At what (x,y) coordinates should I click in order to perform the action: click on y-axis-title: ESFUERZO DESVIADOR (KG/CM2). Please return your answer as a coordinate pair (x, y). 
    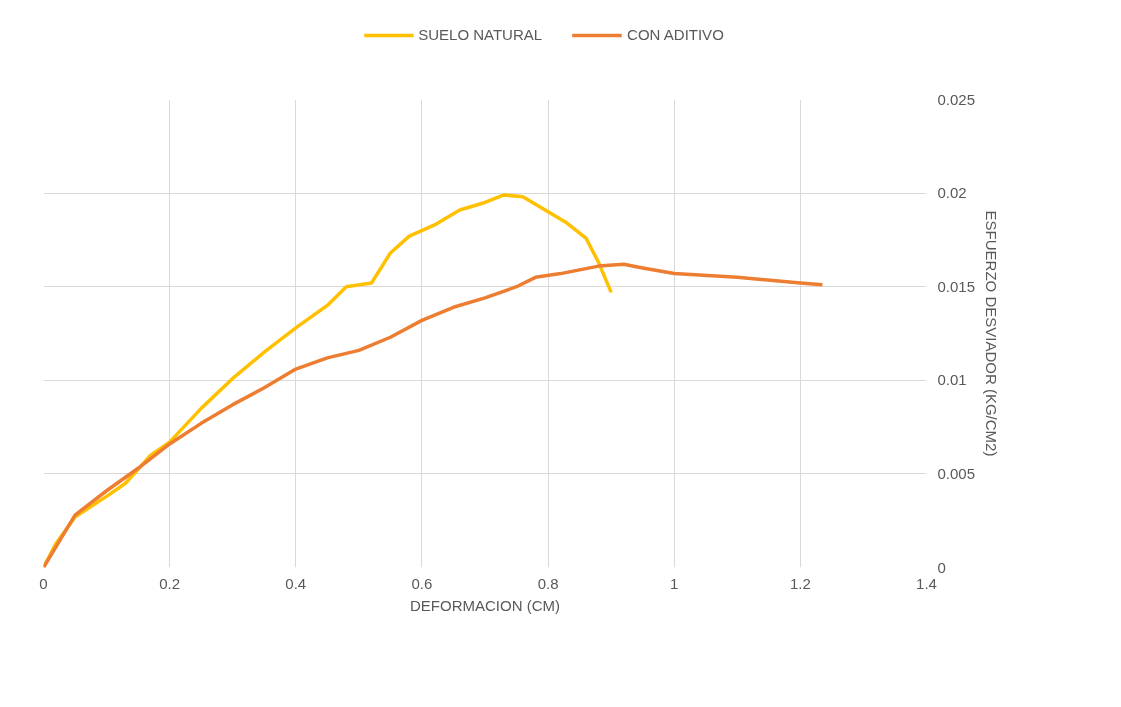
    Looking at the image, I should click on (992, 333).